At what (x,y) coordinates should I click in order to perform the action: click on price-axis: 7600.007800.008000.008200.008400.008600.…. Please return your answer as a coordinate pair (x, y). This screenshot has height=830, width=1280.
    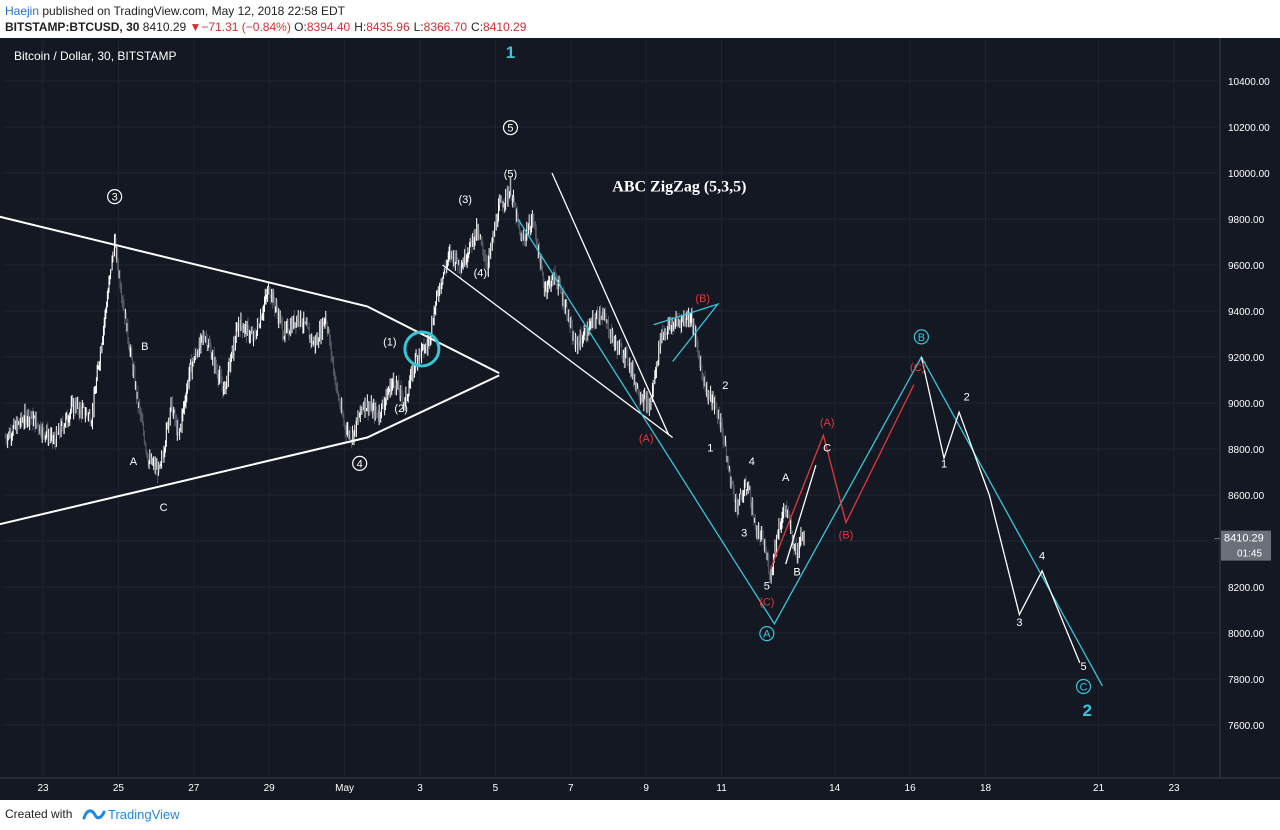
    Looking at the image, I should click on (1249, 404).